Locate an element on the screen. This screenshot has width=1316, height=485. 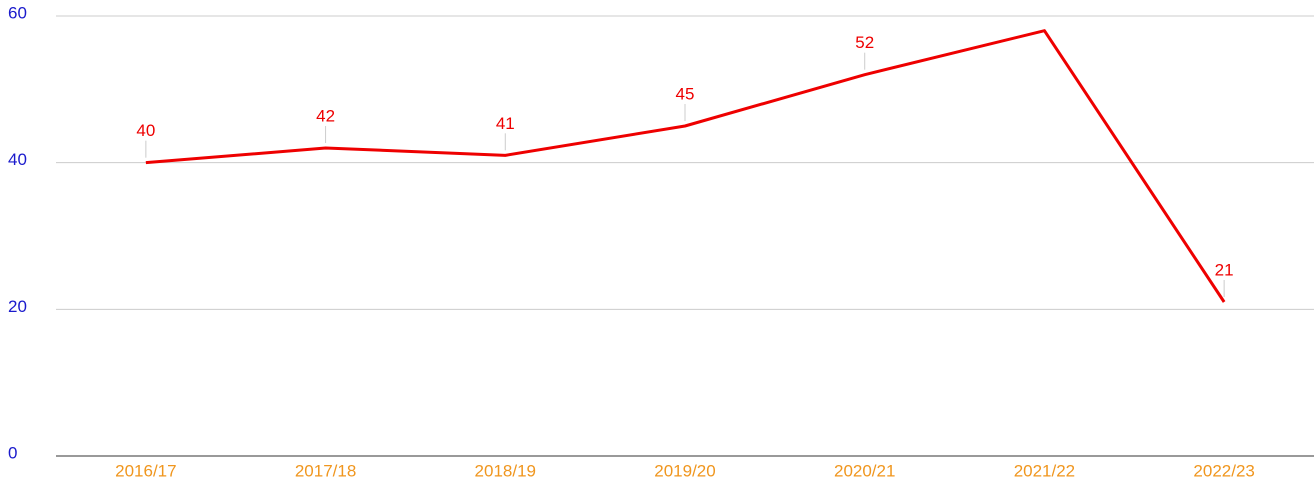
x-tick-label: 2017/18 is located at coordinates (325, 470).